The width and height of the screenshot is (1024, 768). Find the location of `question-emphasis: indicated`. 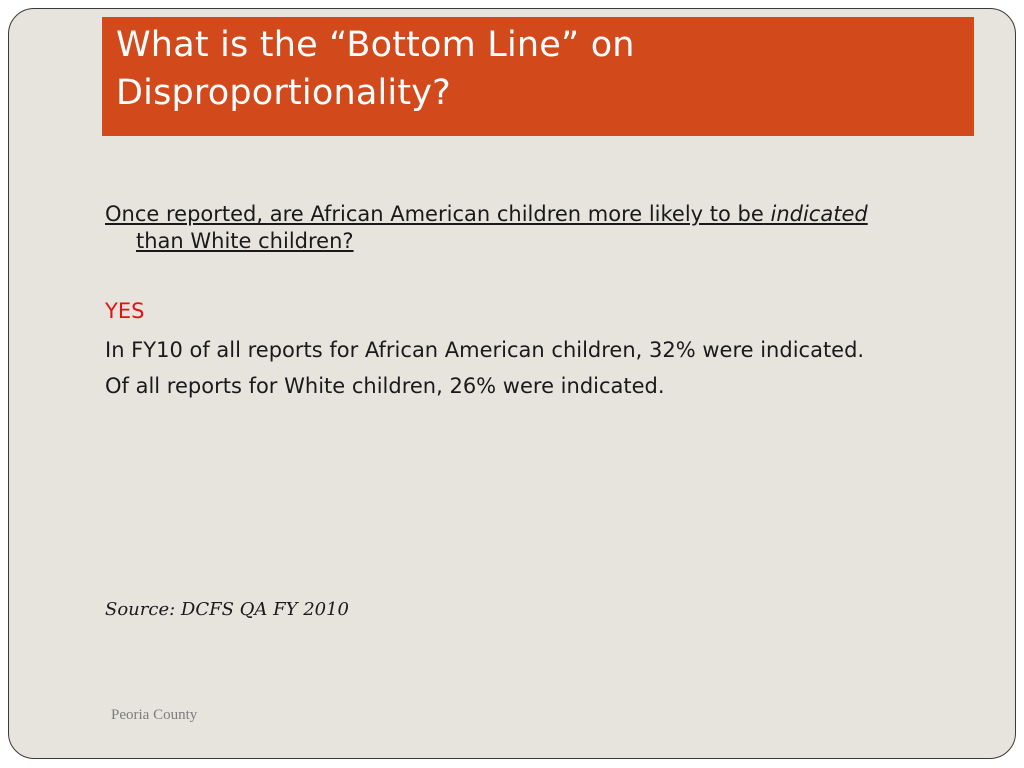

question-emphasis: indicated is located at coordinates (819, 214).